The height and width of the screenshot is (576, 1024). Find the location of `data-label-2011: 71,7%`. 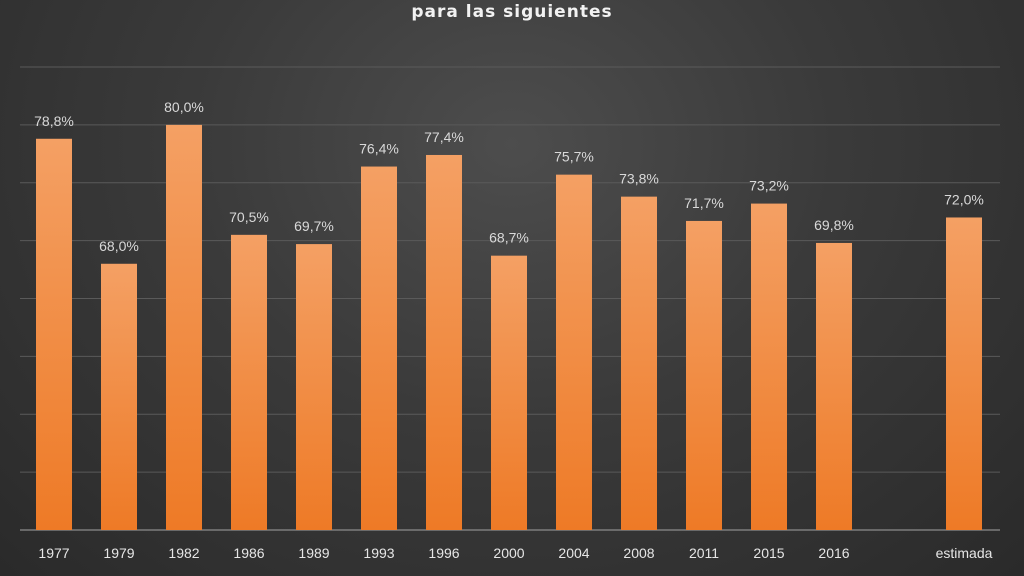

data-label-2011: 71,7% is located at coordinates (704, 203).